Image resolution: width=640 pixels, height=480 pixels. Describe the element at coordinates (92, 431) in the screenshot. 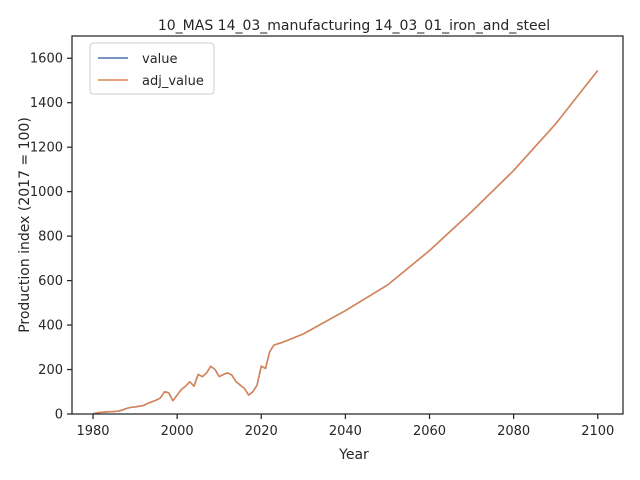

I see `x-tick-label: 1980` at that location.